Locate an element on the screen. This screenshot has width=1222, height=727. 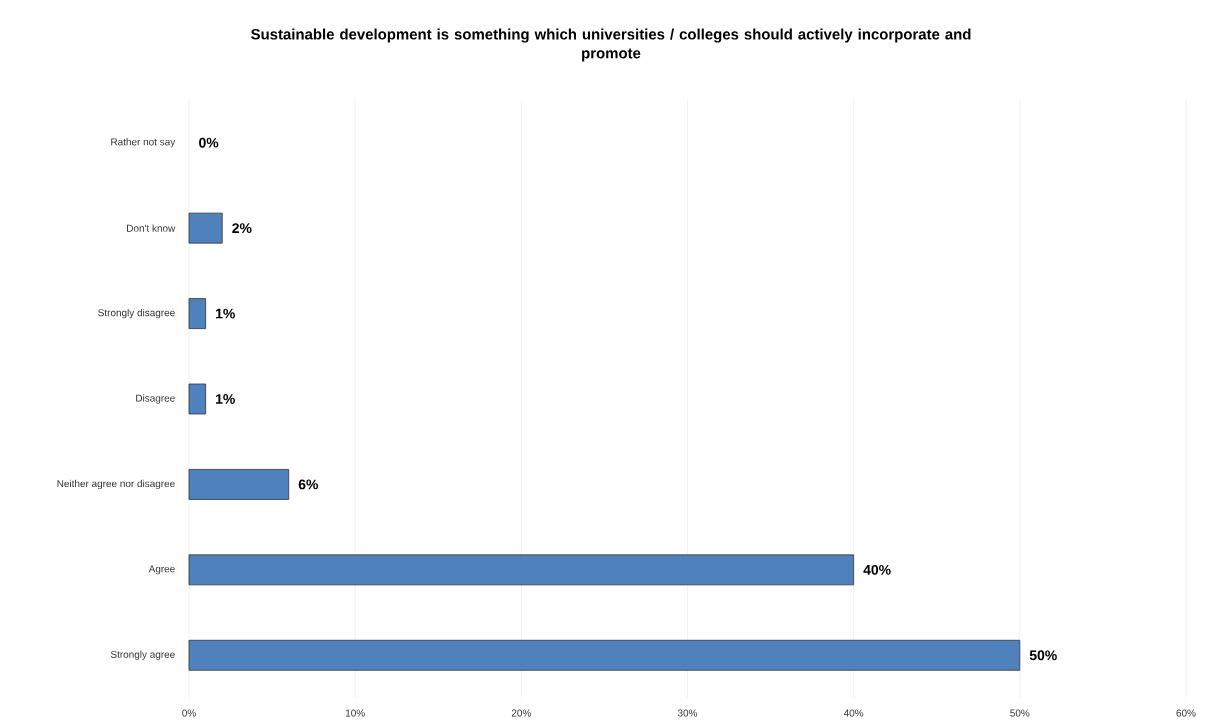
x-tick-label: 60% is located at coordinates (1186, 713).